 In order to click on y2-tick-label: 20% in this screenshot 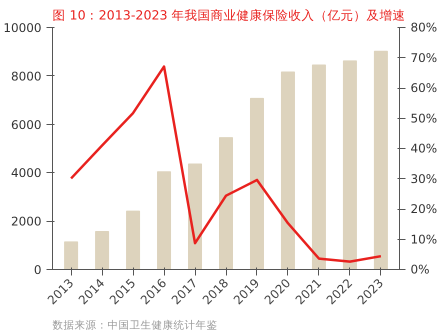, I will do `click(424, 209)`.